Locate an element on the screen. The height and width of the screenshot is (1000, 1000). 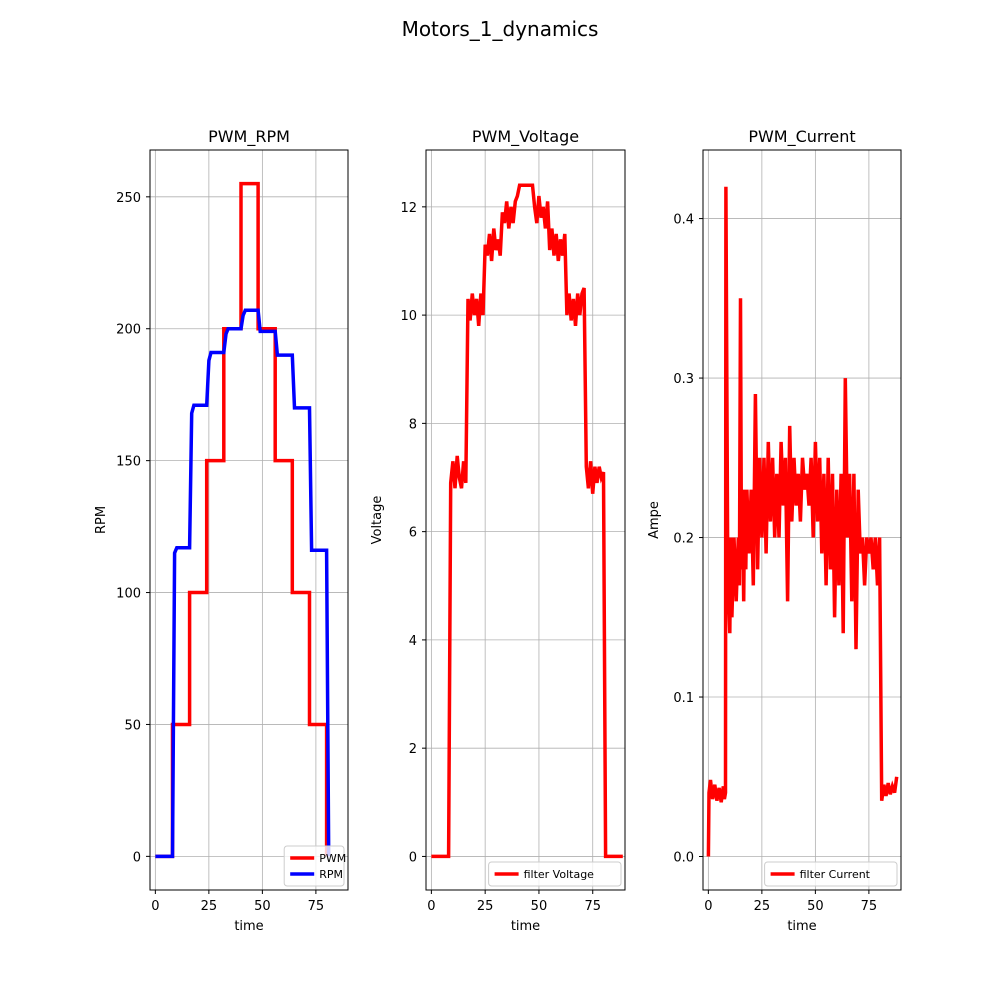
pwm-current-legend: filter Current is located at coordinates (831, 874).